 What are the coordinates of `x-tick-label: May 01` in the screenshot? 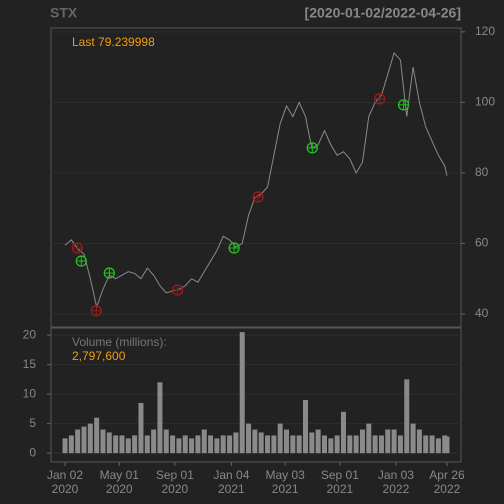 It's located at (120, 475).